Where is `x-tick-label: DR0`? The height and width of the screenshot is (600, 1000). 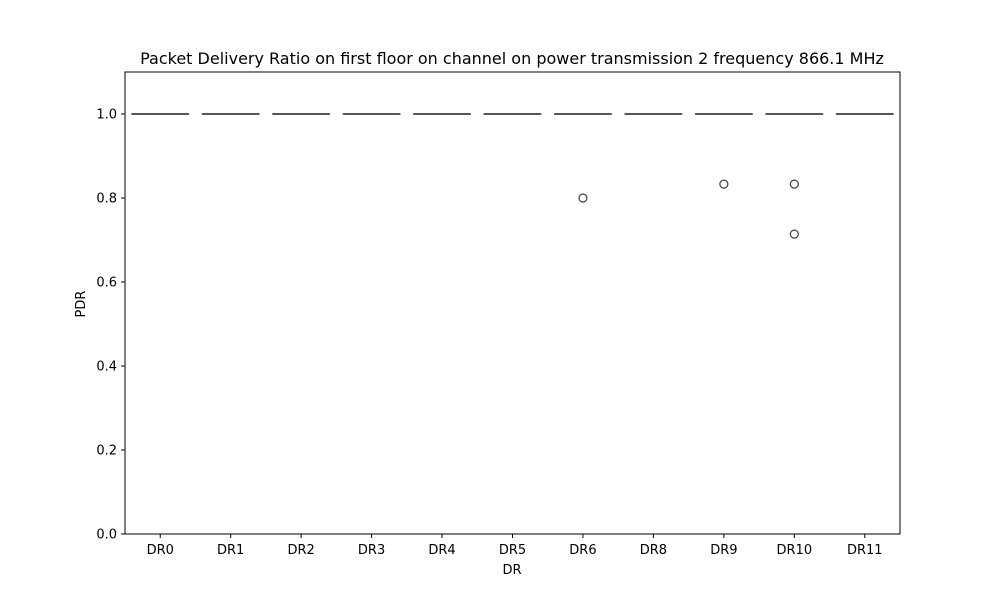 x-tick-label: DR0 is located at coordinates (160, 550).